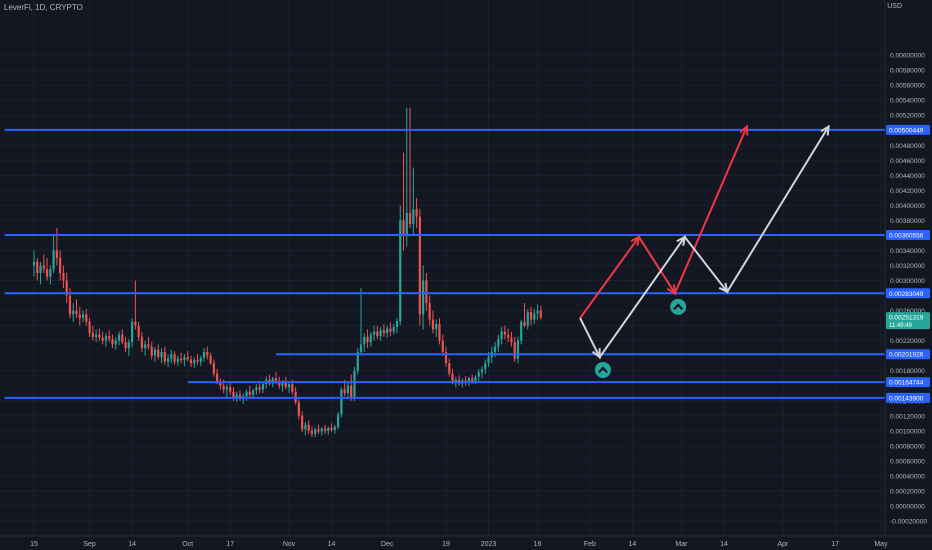 The height and width of the screenshot is (550, 932). Describe the element at coordinates (783, 544) in the screenshot. I see `time-tick-label: Apr` at that location.